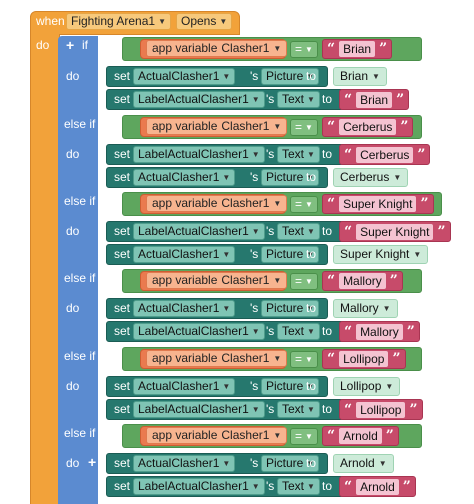 The width and height of the screenshot is (474, 504). What do you see at coordinates (365, 308) in the screenshot?
I see `image-asset-selector: Mallory ▼` at bounding box center [365, 308].